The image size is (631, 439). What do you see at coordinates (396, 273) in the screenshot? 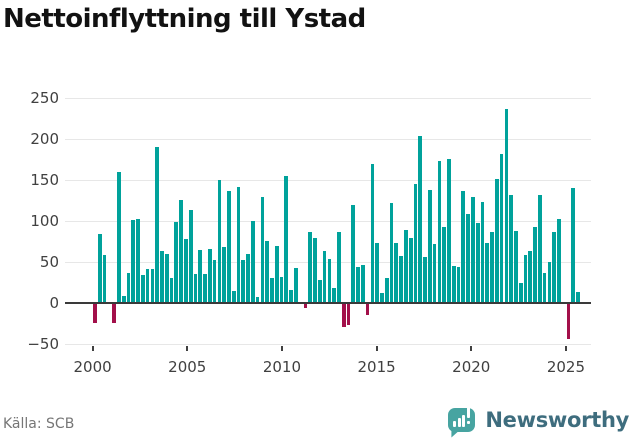
I see `bar-2015-q4` at bounding box center [396, 273].